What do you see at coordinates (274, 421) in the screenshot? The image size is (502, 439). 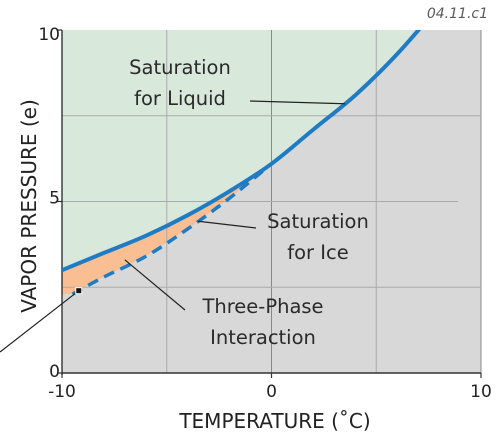 I see `x-axis-title: TEMPERATURE (˚C)` at bounding box center [274, 421].